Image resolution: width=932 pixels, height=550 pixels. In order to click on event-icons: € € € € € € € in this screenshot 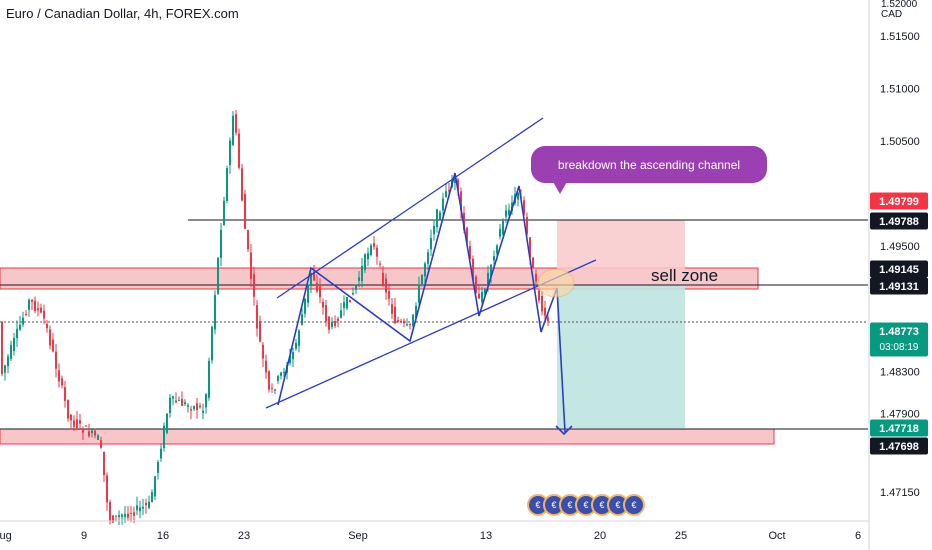, I will do `click(586, 505)`.